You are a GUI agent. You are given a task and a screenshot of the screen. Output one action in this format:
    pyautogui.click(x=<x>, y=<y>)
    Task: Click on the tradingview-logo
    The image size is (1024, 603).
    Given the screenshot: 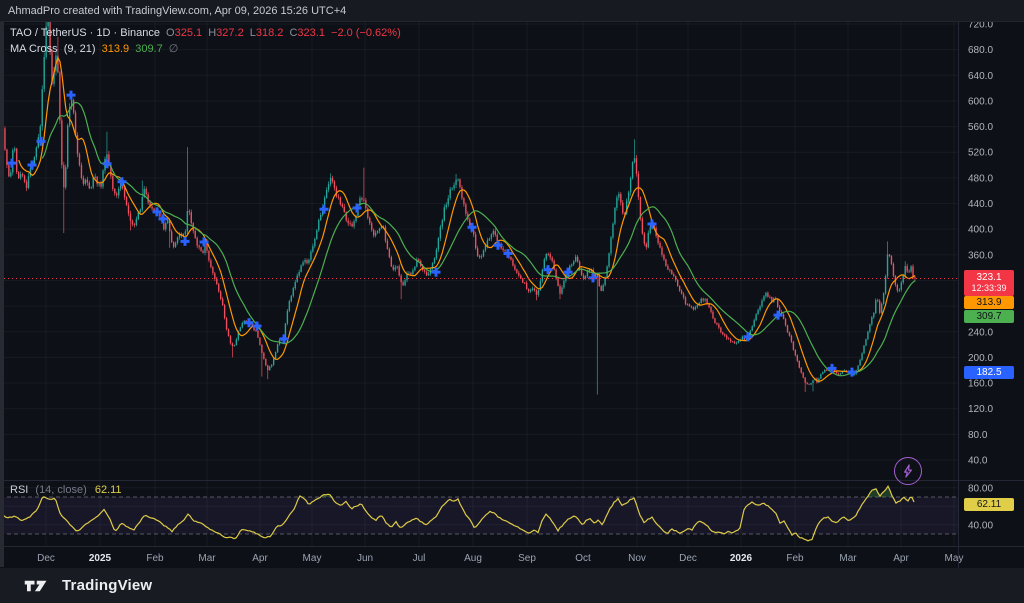 What is the action you would take?
    pyautogui.click(x=39, y=586)
    